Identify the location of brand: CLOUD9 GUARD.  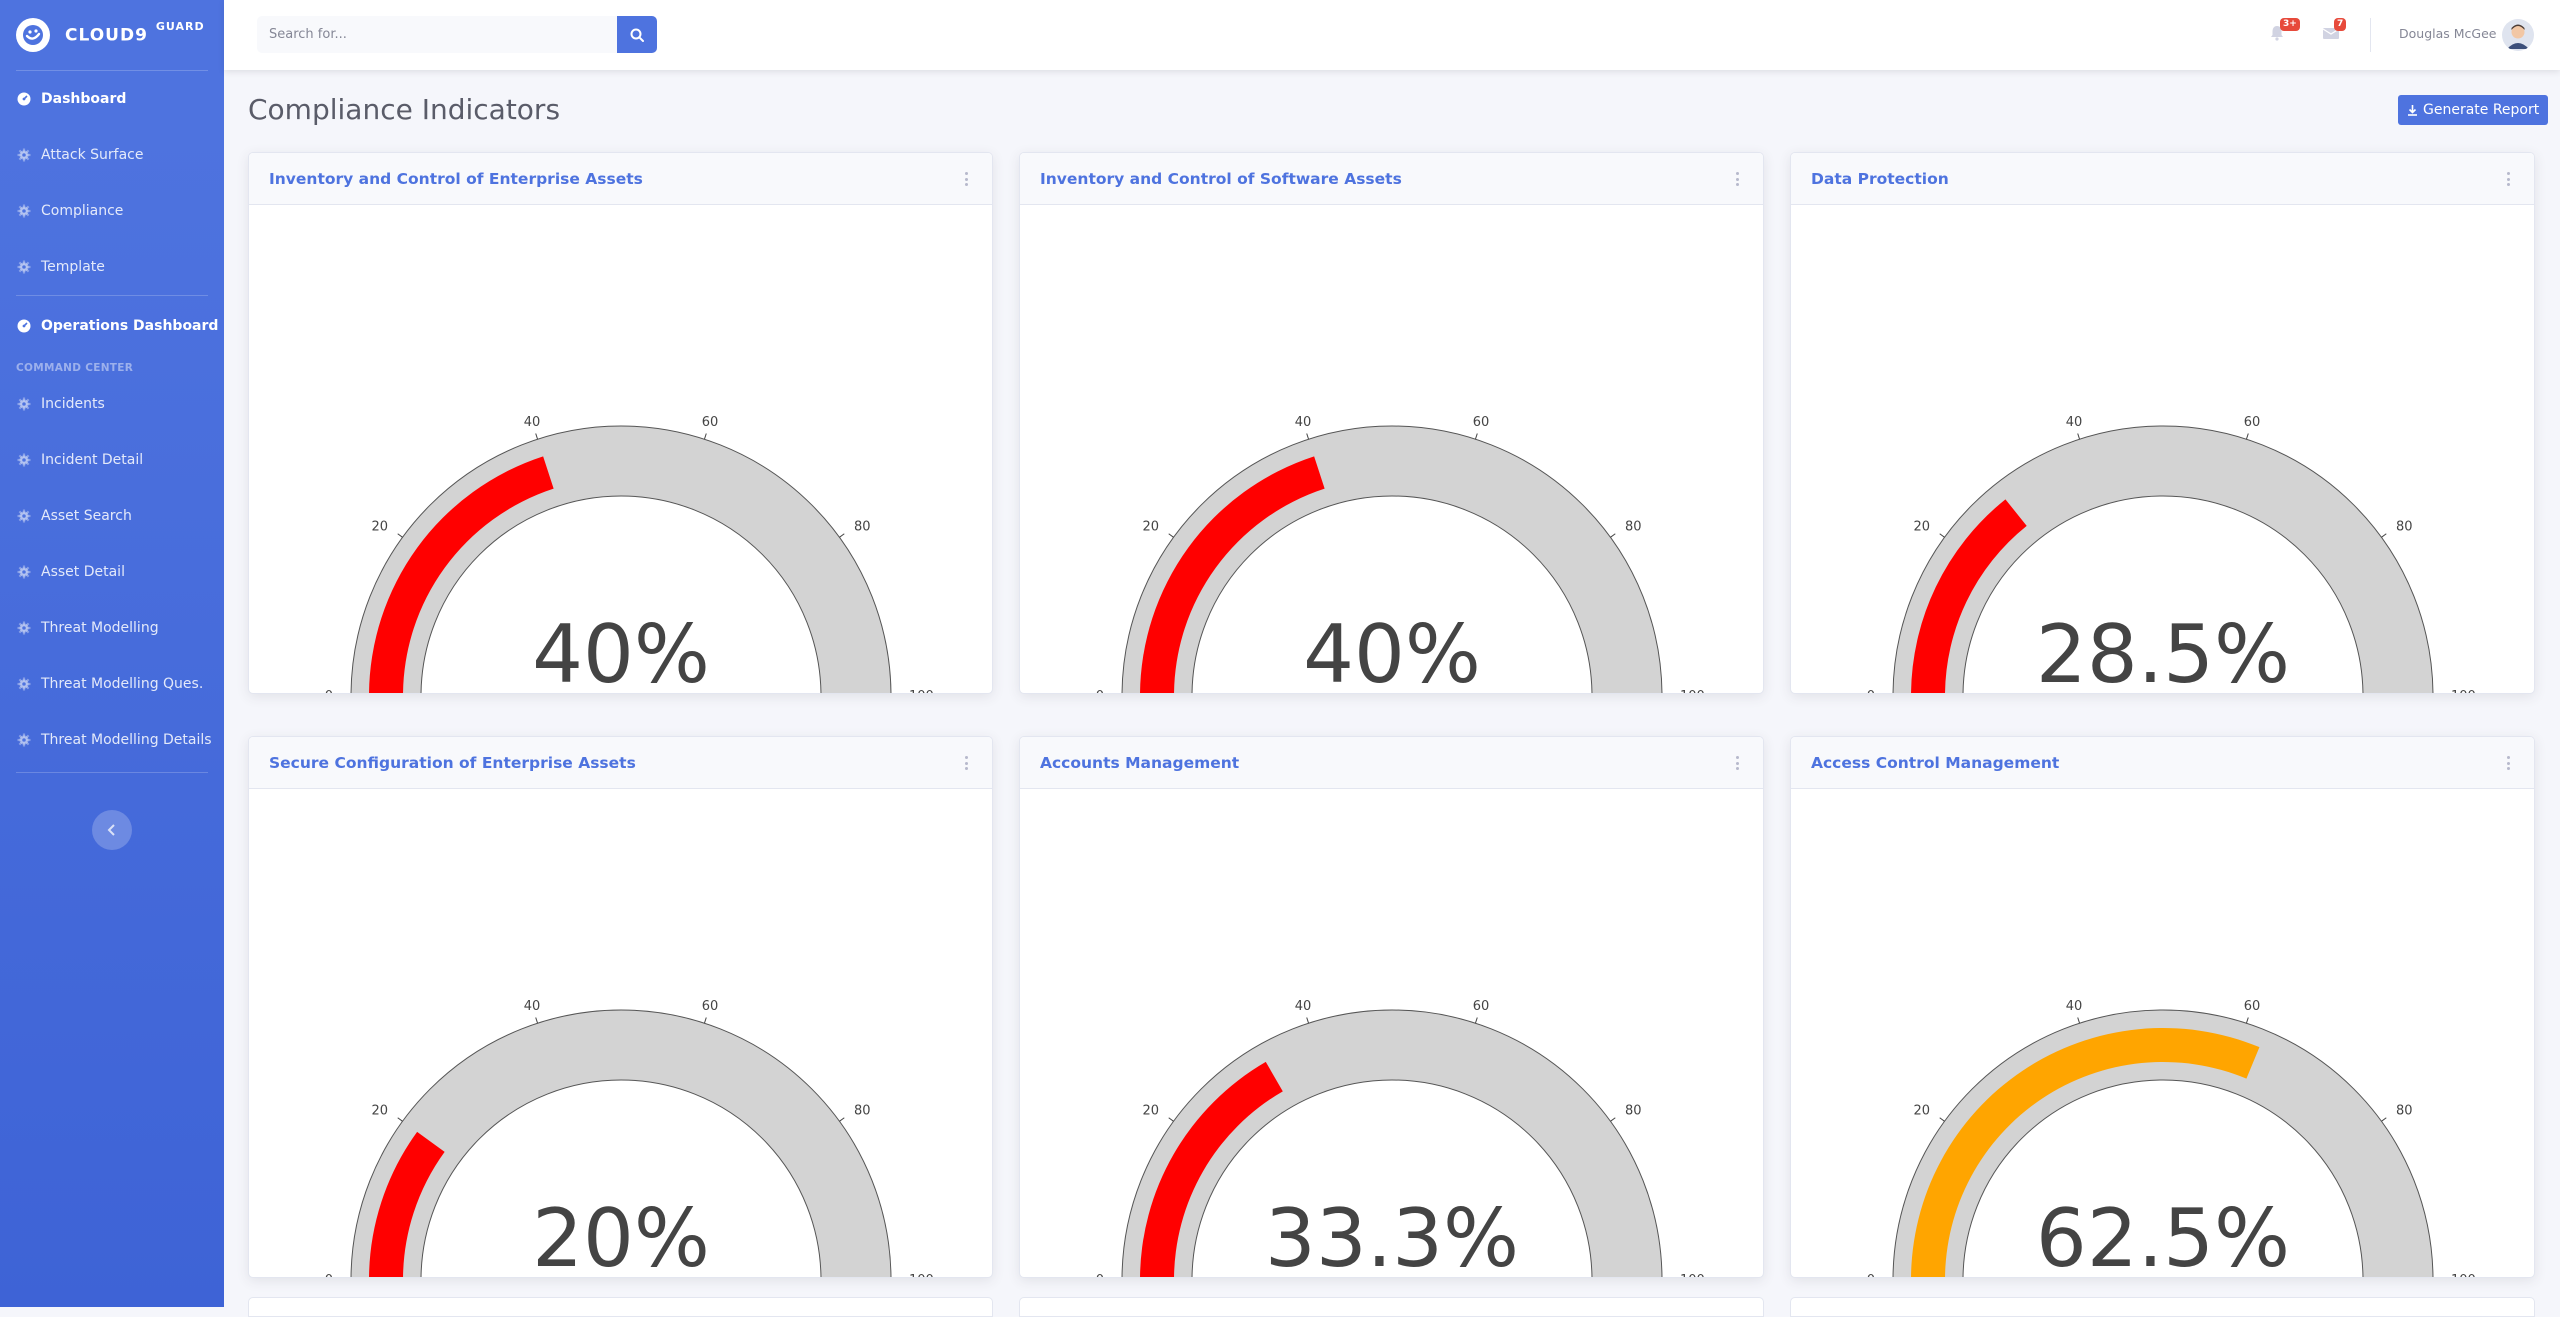
(112, 35).